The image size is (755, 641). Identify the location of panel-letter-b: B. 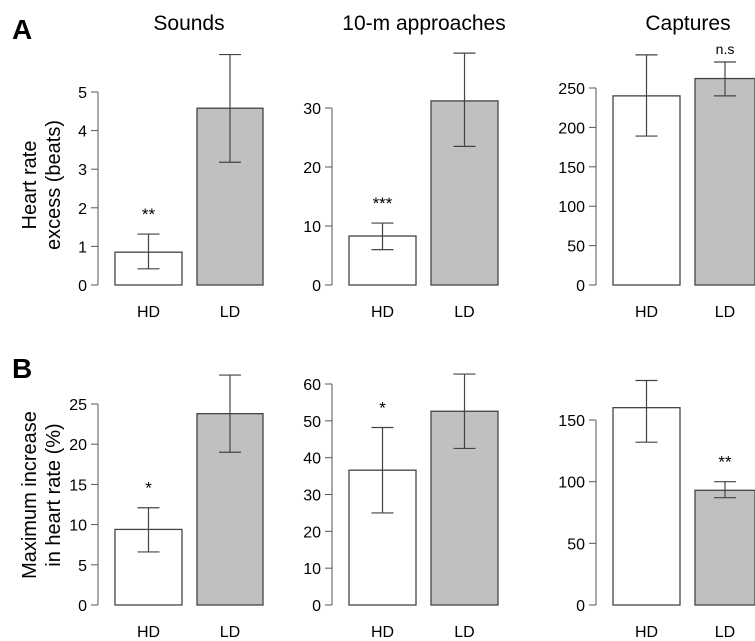
(22, 368).